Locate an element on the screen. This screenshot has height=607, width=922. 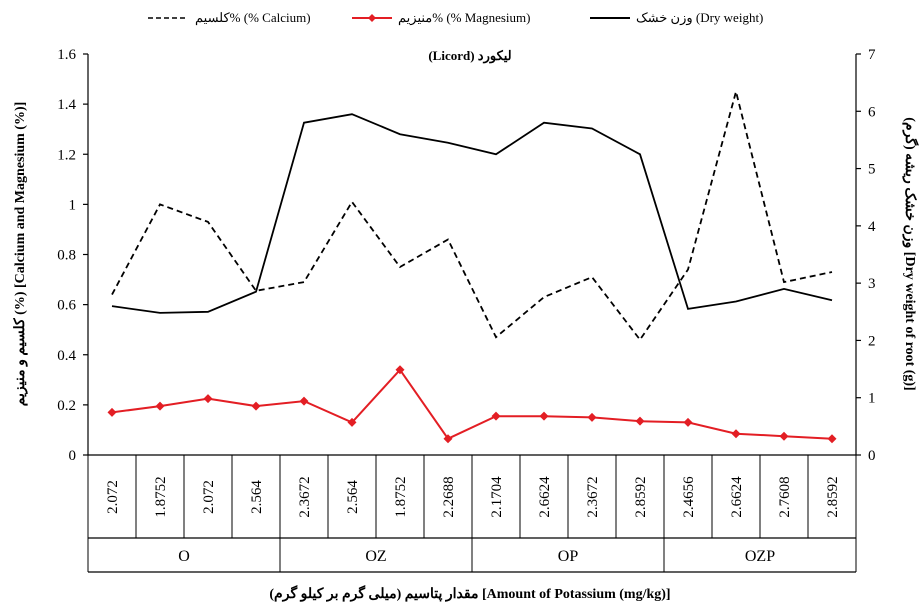
right-tick-label: 4 is located at coordinates (872, 227).